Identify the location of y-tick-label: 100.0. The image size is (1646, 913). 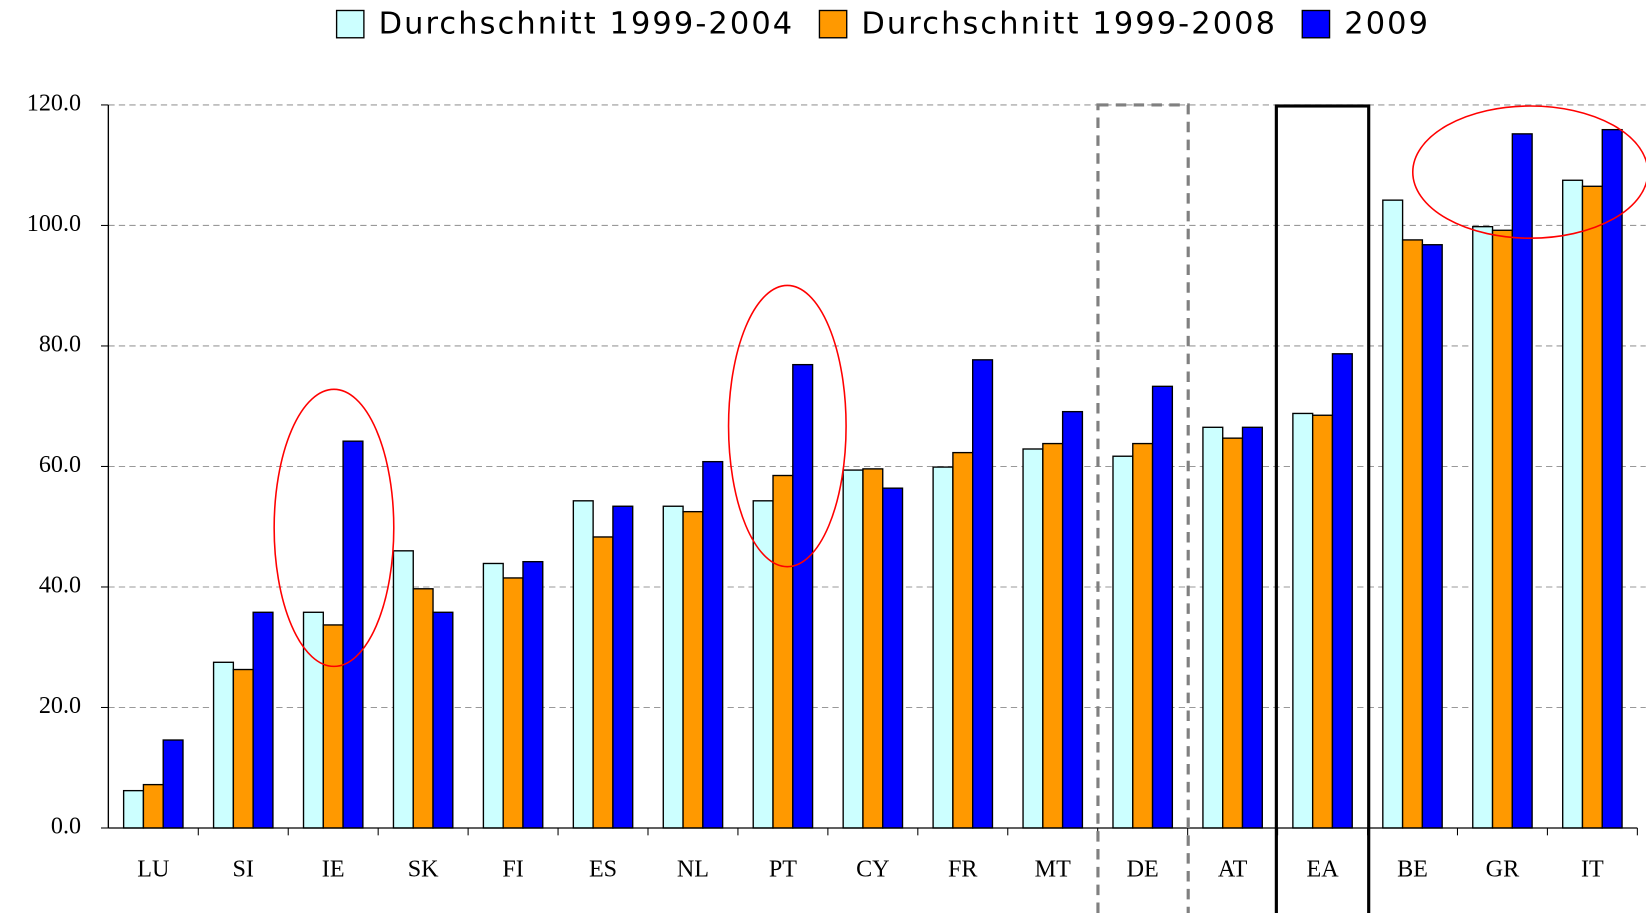
(54, 223).